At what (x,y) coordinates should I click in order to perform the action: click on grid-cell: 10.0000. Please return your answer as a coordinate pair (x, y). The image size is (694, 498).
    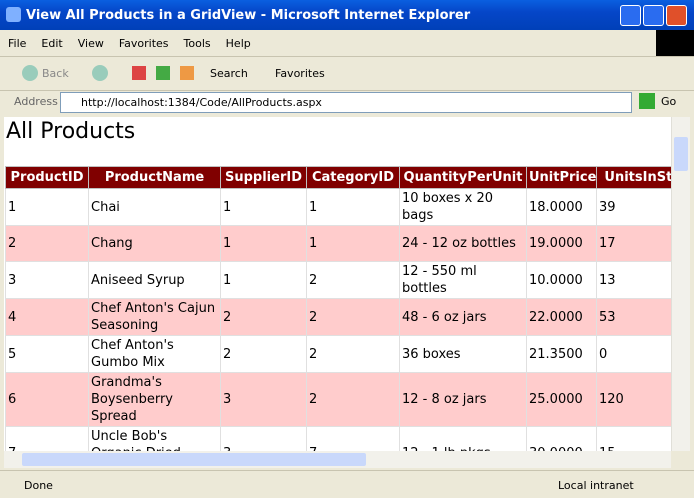
    Looking at the image, I should click on (561, 280).